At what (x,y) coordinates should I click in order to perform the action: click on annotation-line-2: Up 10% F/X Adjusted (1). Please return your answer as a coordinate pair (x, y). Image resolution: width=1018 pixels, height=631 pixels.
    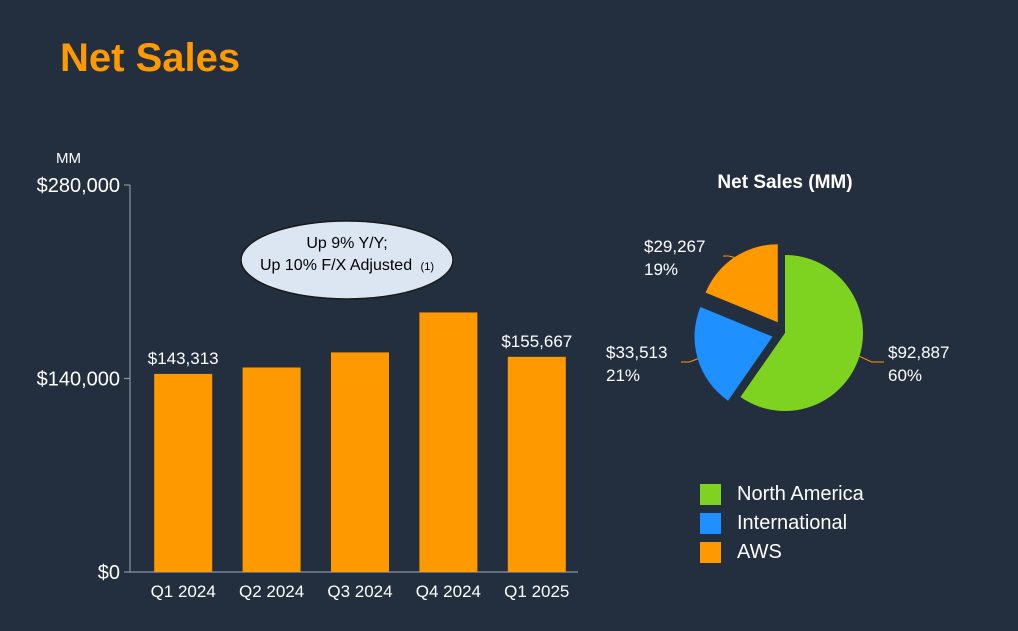
    Looking at the image, I should click on (347, 265).